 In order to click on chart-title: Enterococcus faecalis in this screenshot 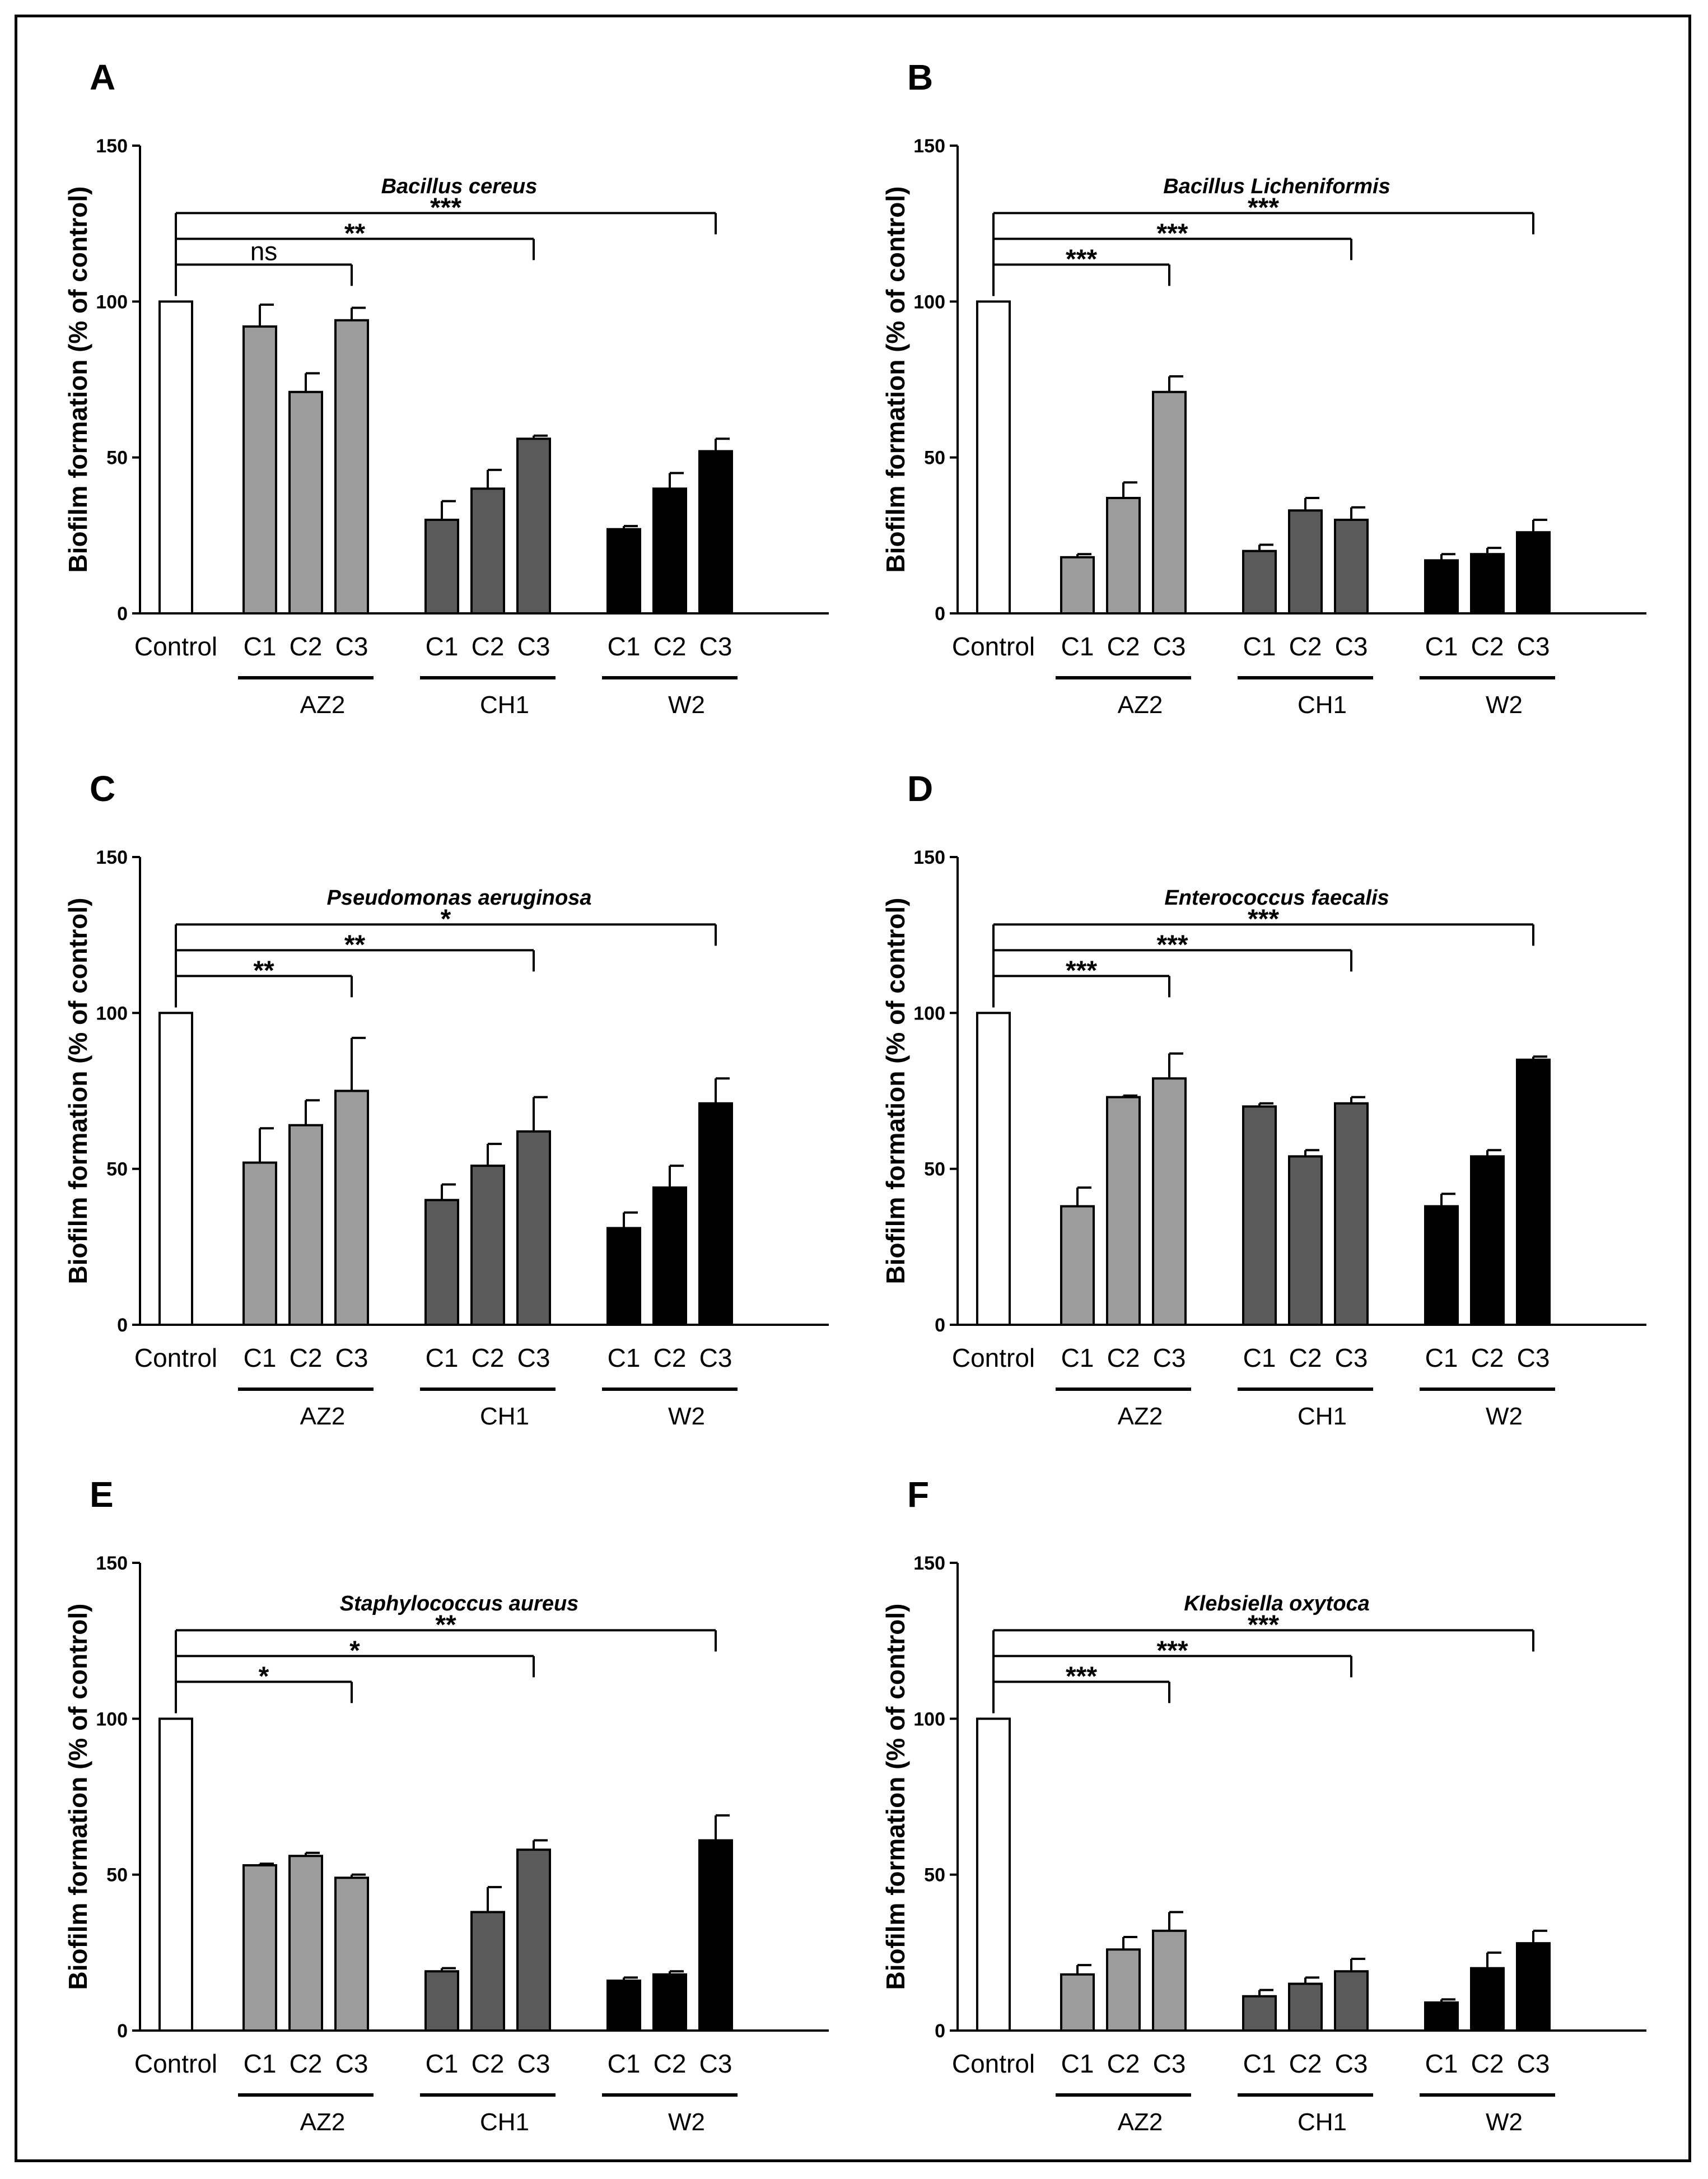, I will do `click(1277, 898)`.